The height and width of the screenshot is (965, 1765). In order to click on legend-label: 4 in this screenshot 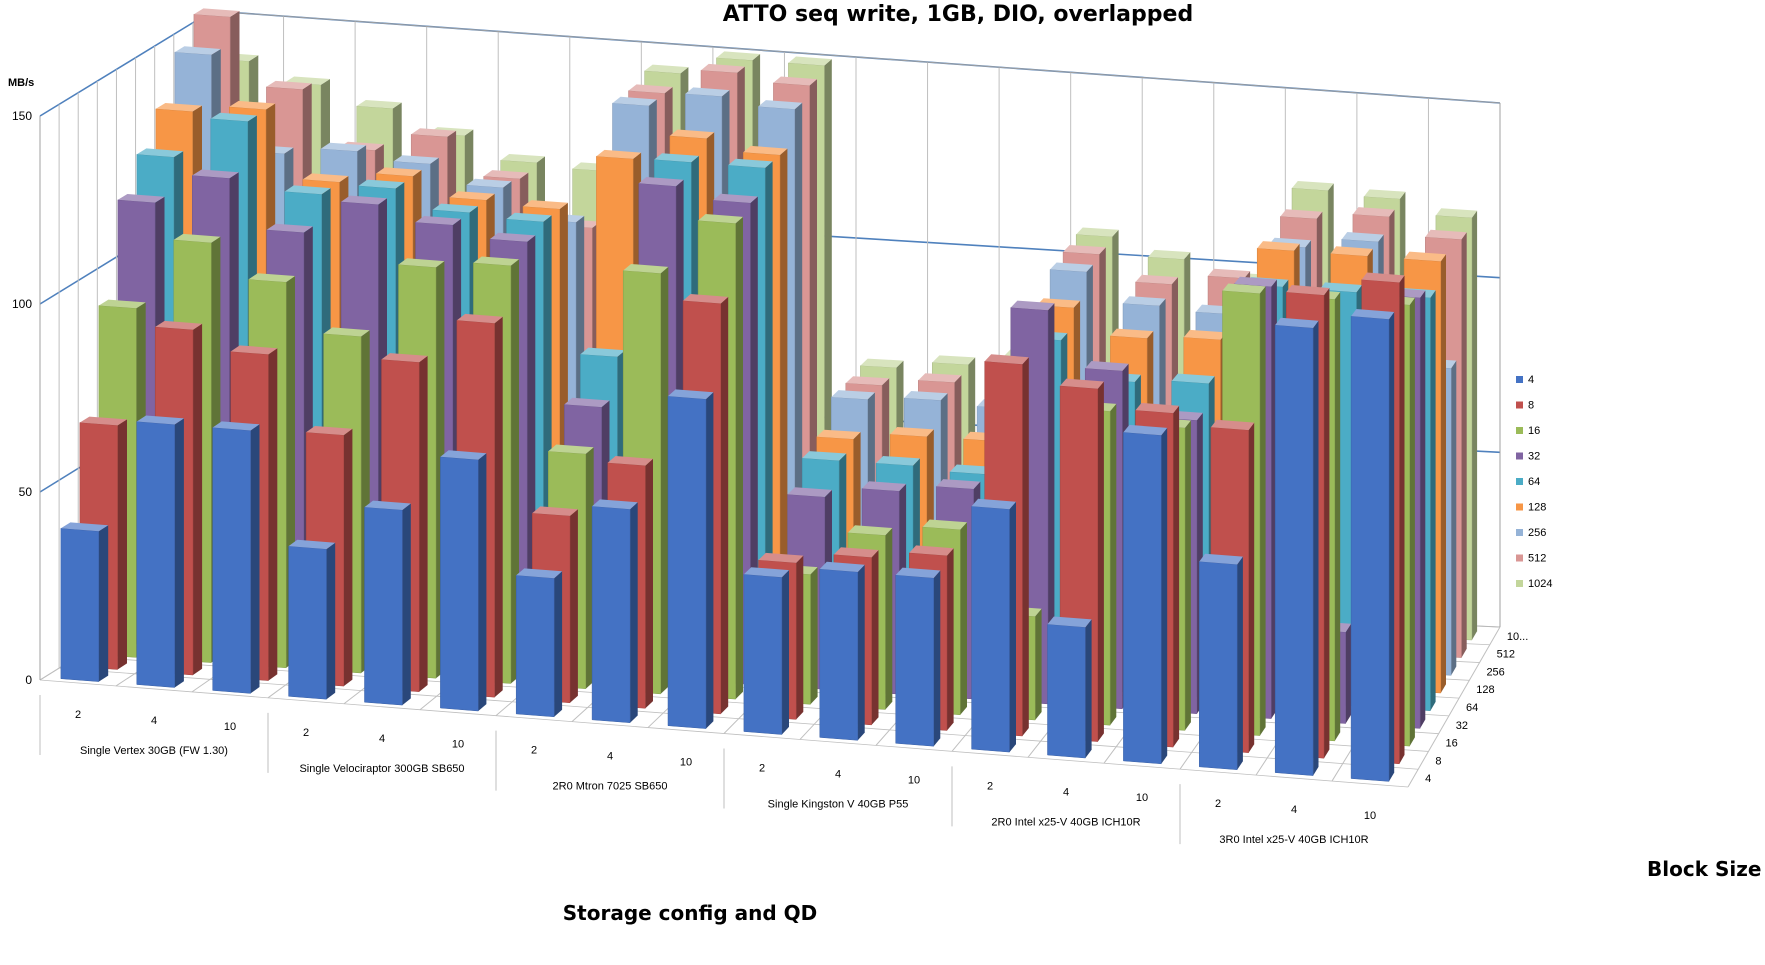, I will do `click(1531, 380)`.